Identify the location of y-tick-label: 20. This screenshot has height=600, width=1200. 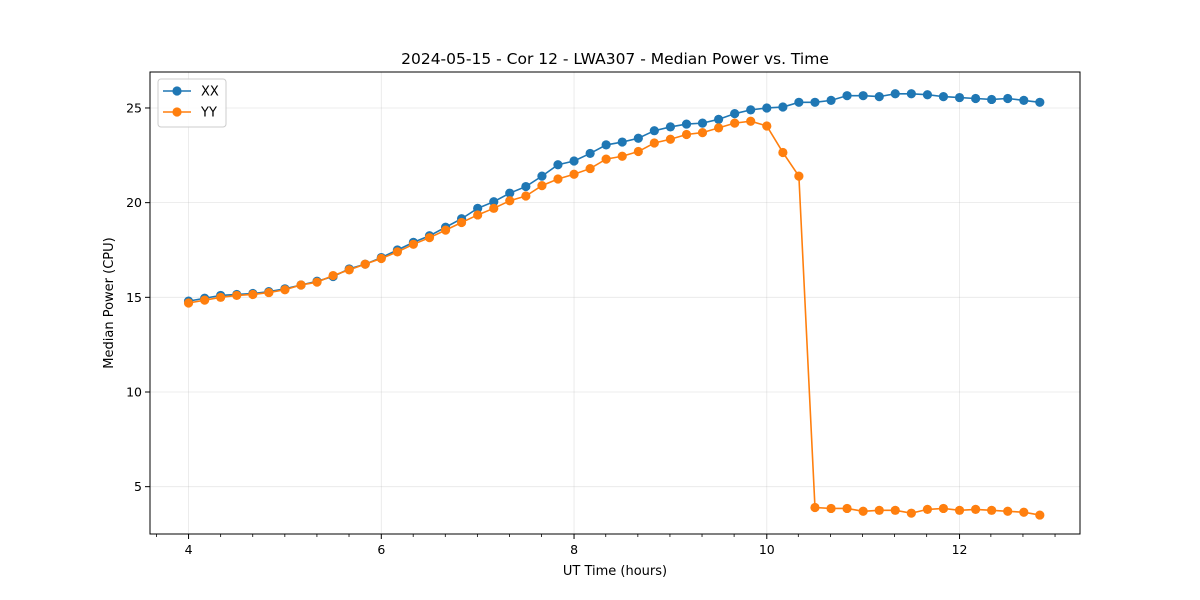
(134, 202).